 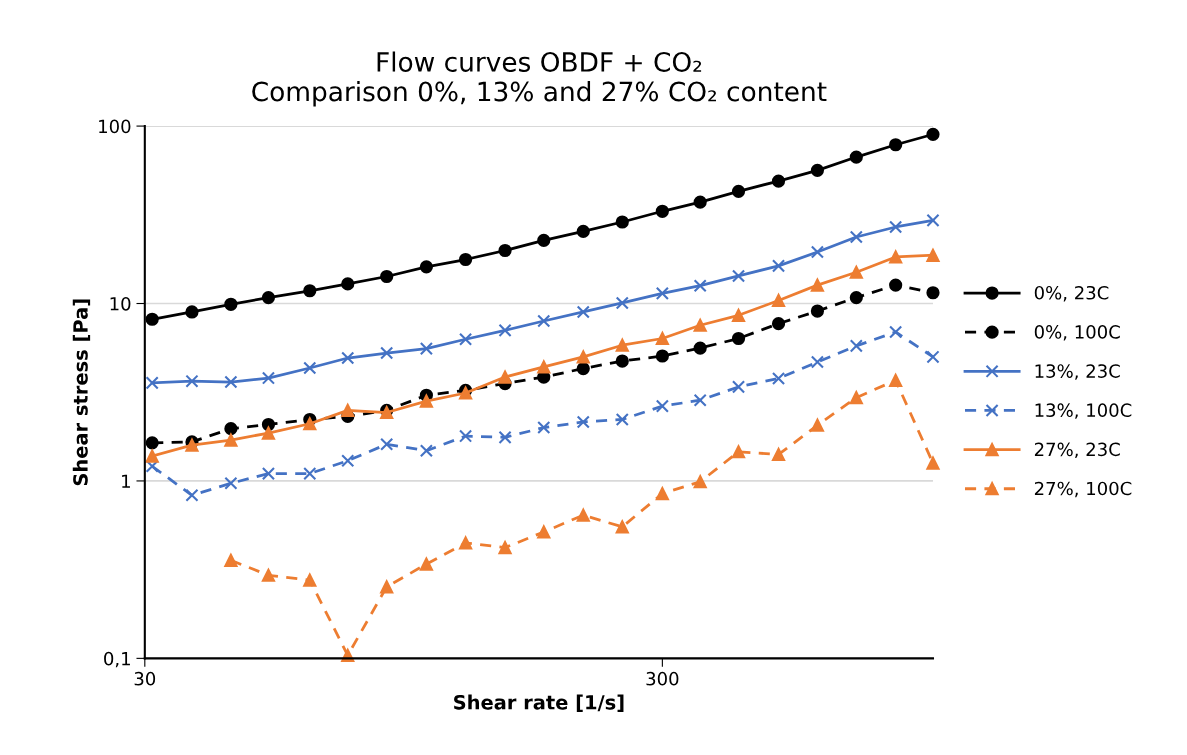 I want to click on x-tick-label: 30, so click(x=145, y=678).